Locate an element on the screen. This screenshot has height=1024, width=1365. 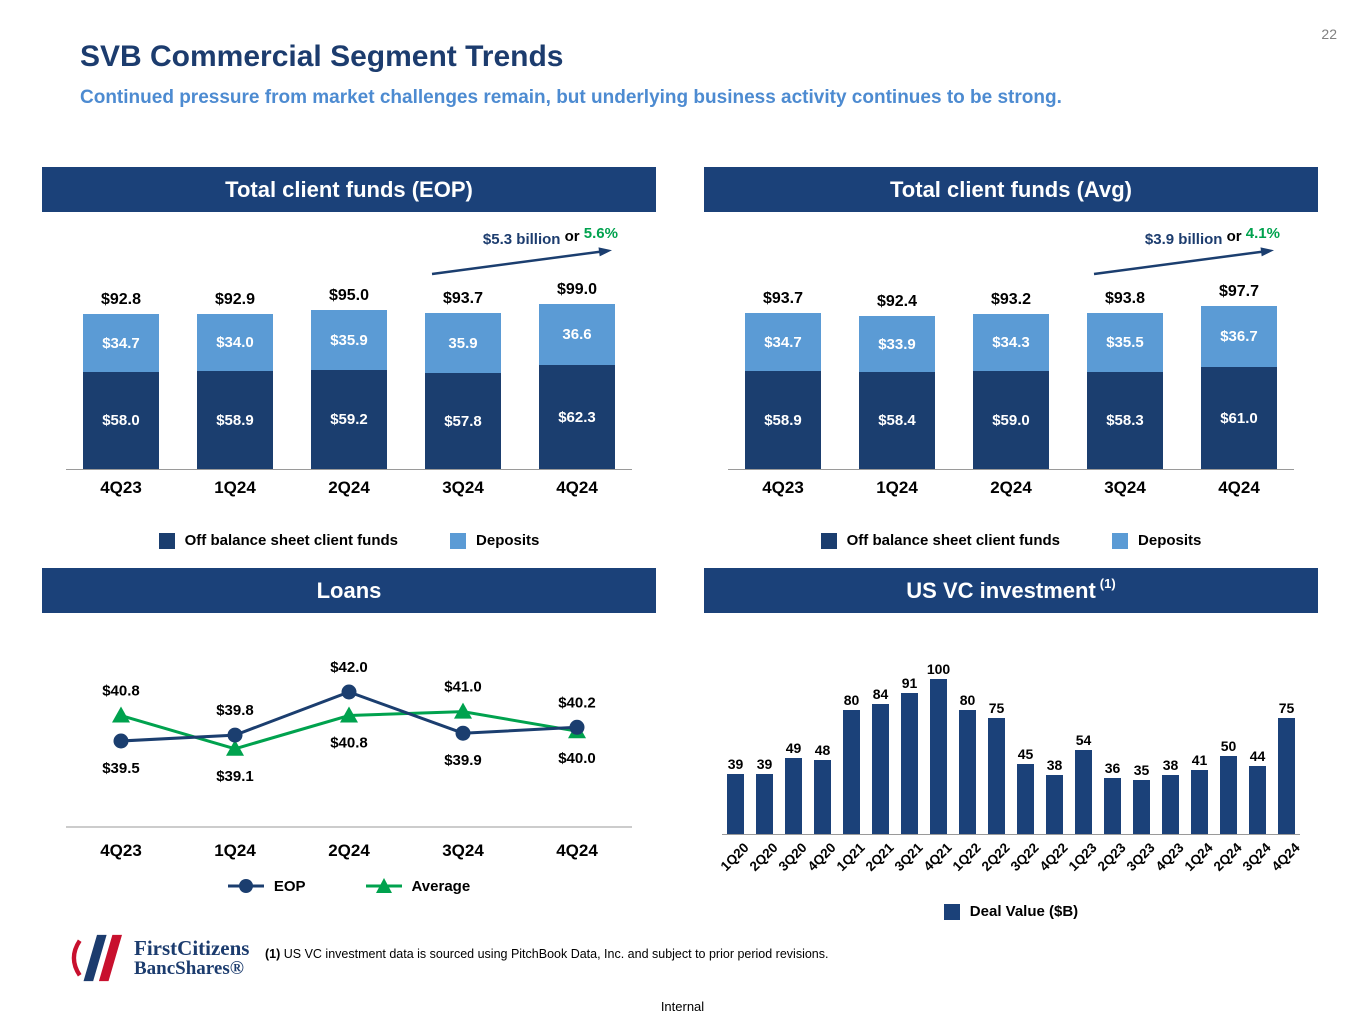
bar-column: $97.7 $36.7 $61.0 is located at coordinates (1239, 376).